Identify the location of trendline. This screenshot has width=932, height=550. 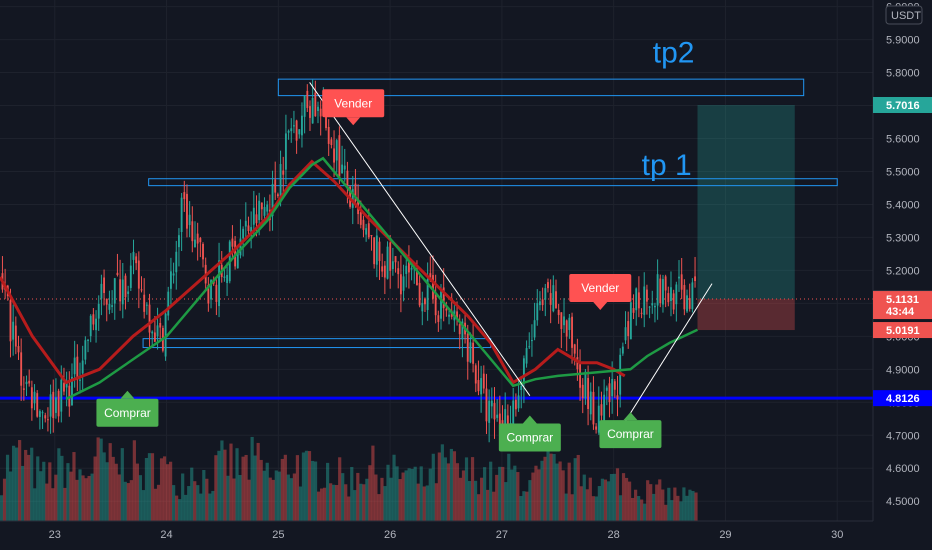
(420, 239).